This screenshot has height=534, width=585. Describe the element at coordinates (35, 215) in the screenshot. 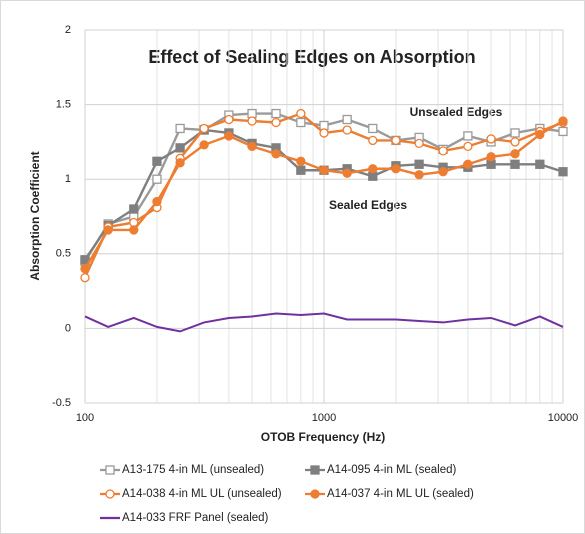

I see `y-axis-label: Absorption Coefficient` at that location.